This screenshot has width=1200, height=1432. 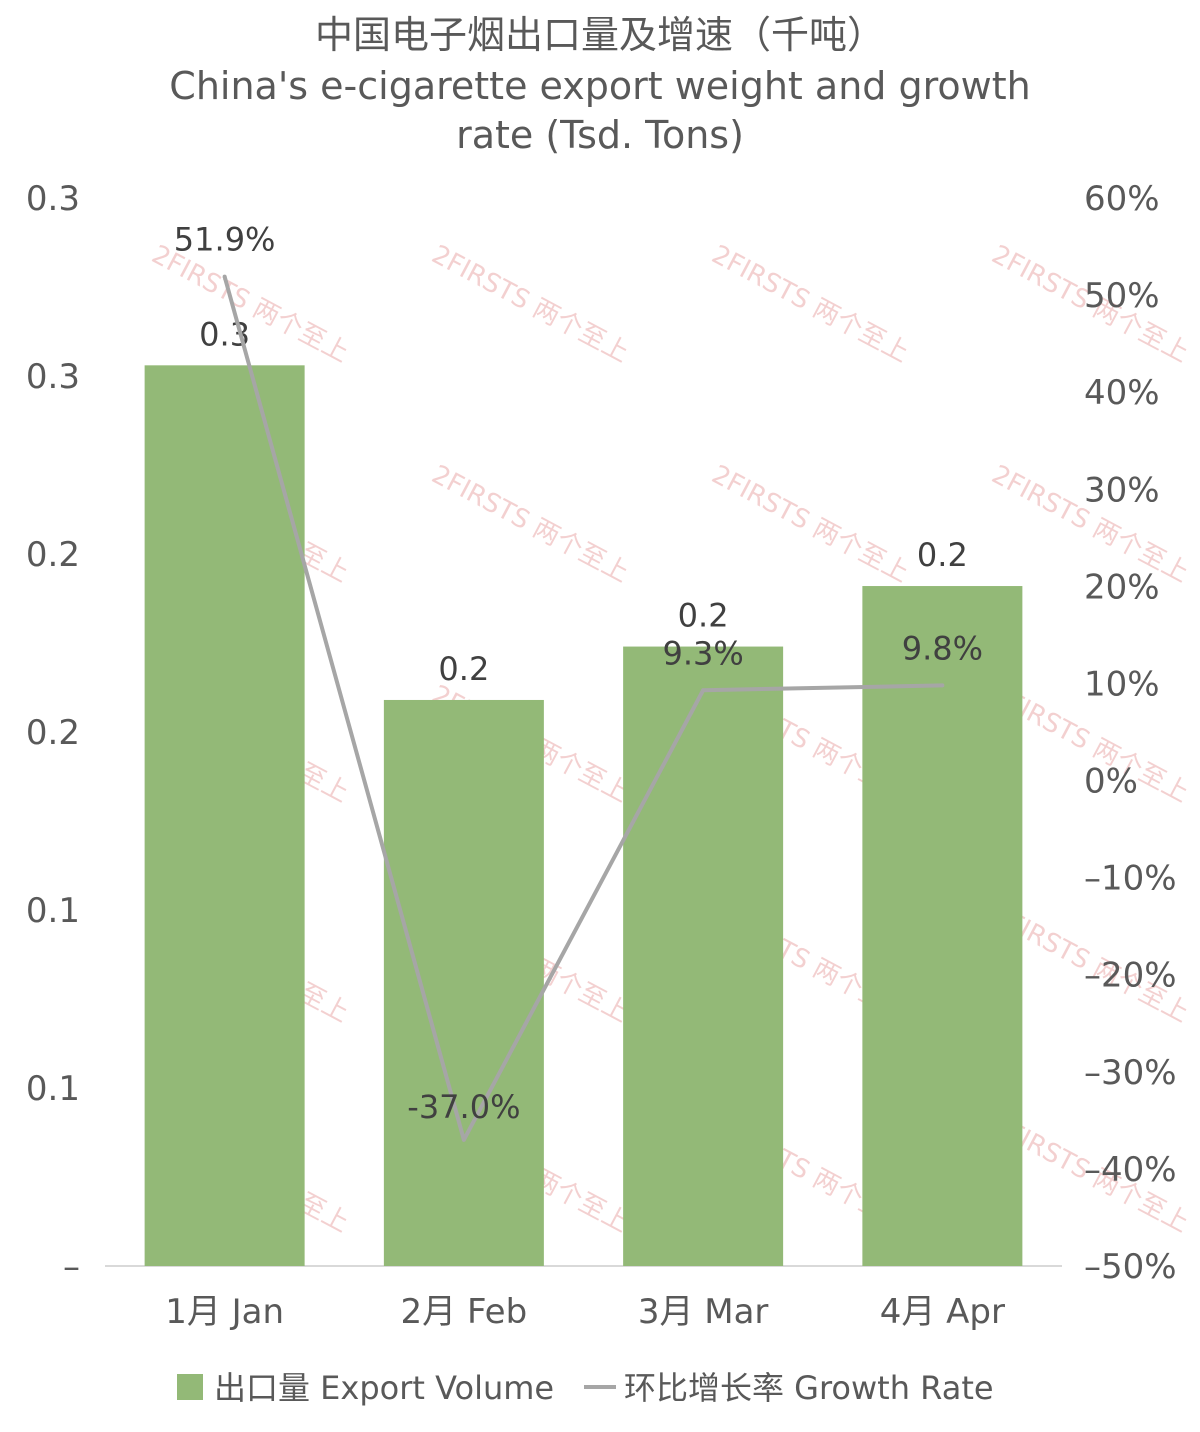 I want to click on left-axis-tick-labels: – 0.1 0.1 0.2 0.2 0.3 0.3, so click(x=53, y=733).